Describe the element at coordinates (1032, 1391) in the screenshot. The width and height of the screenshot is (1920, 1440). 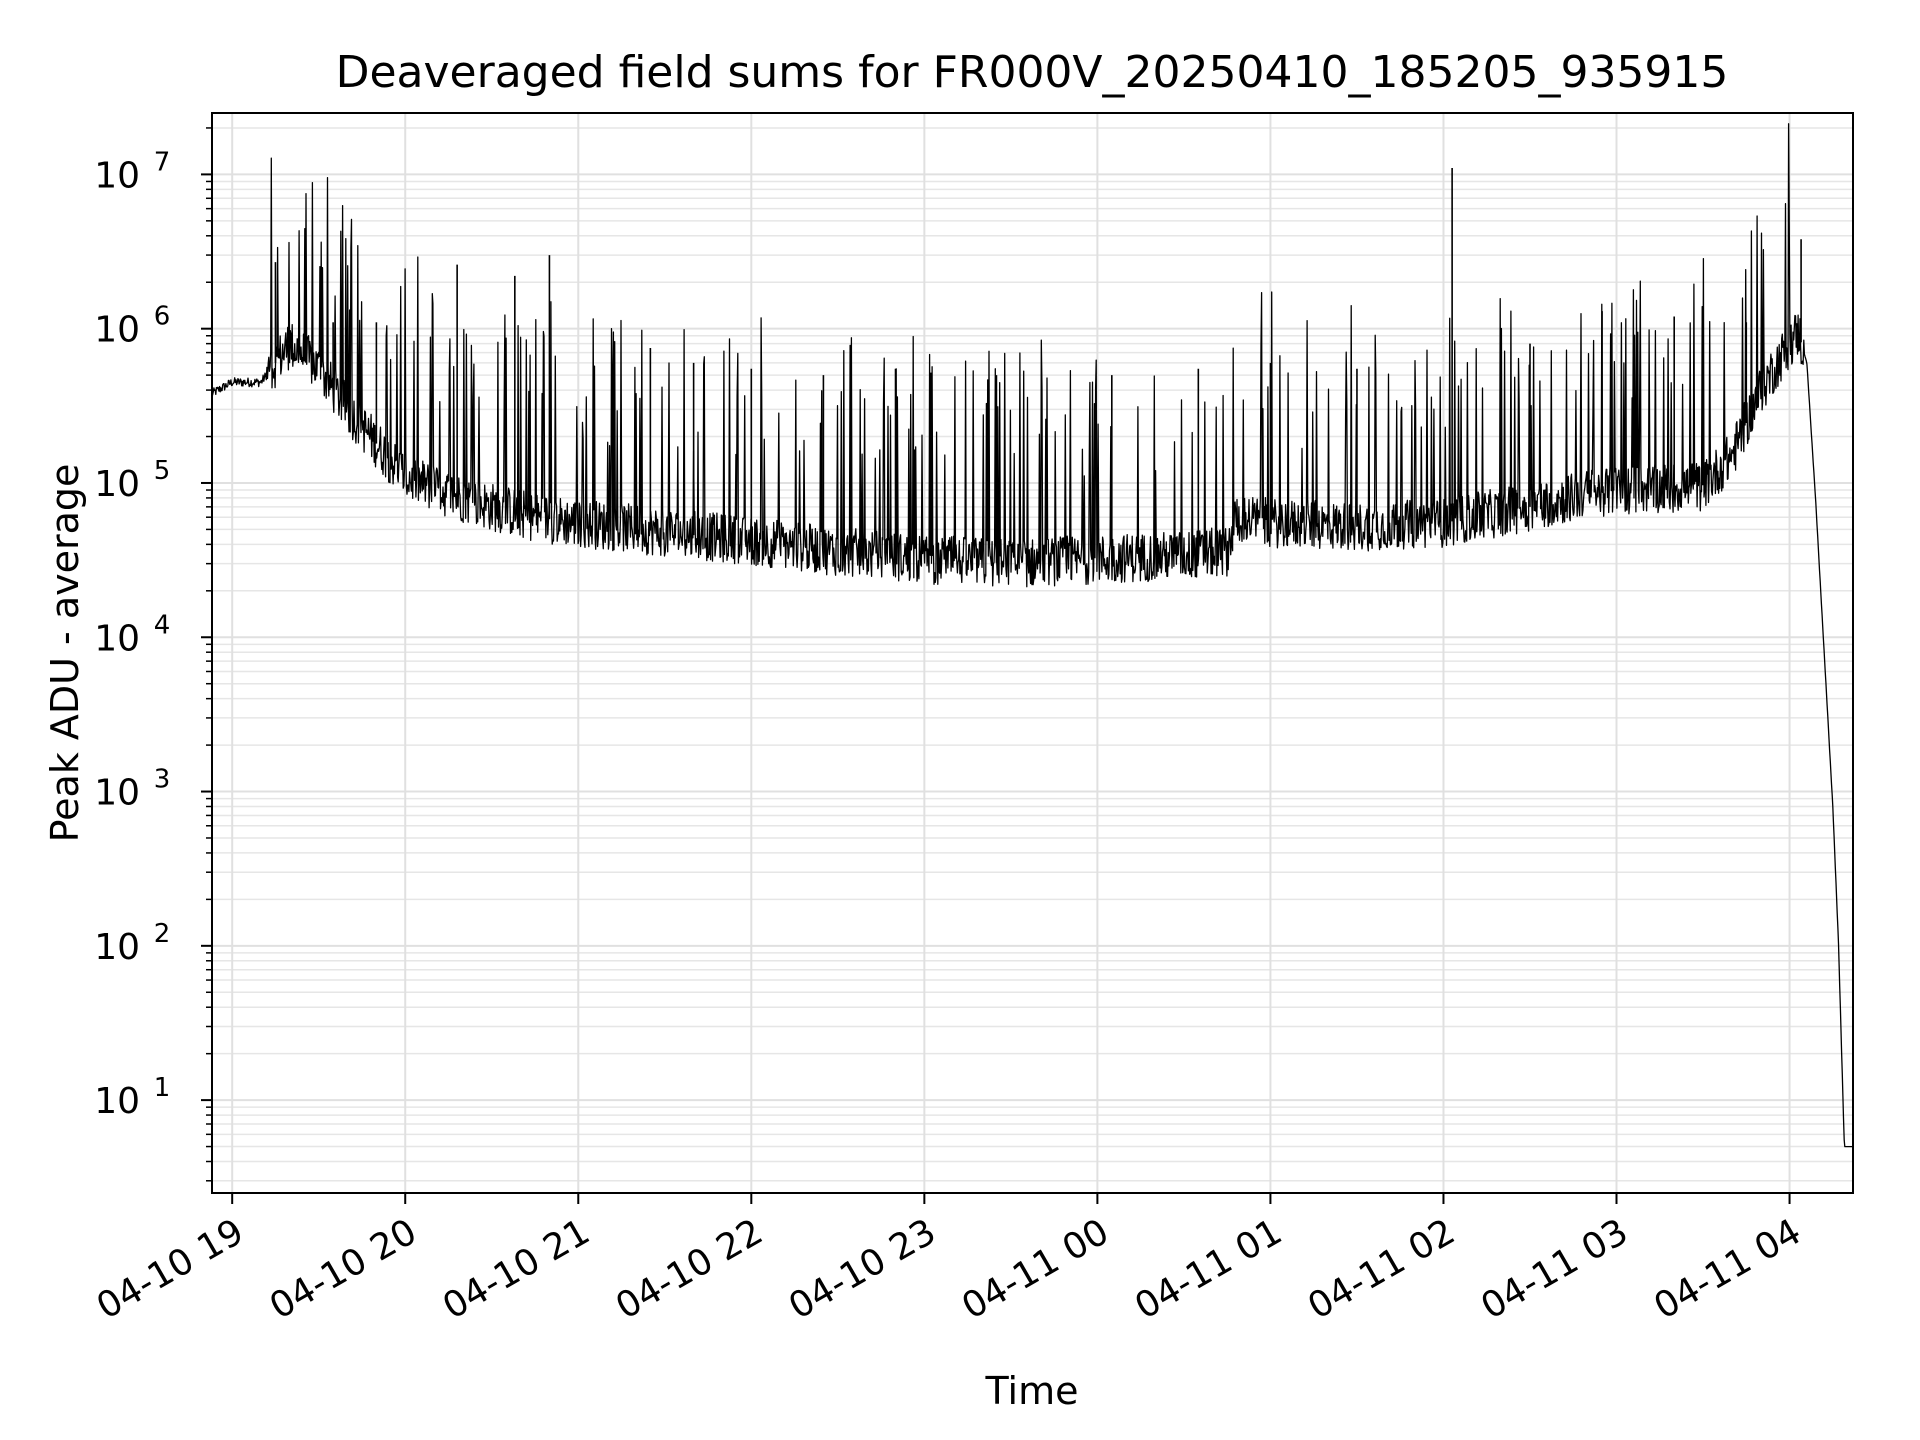
I see `x-axis-label: Time` at that location.